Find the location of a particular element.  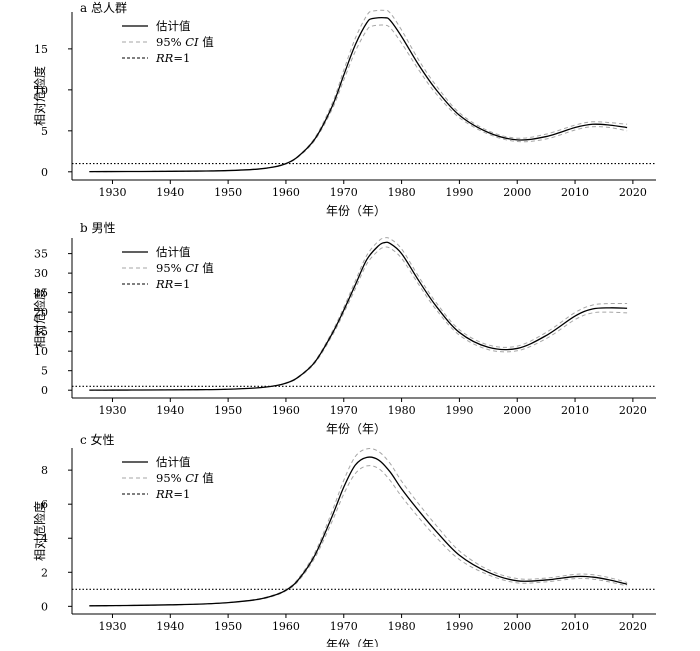

y-tick-label: 20 is located at coordinates (41, 312).